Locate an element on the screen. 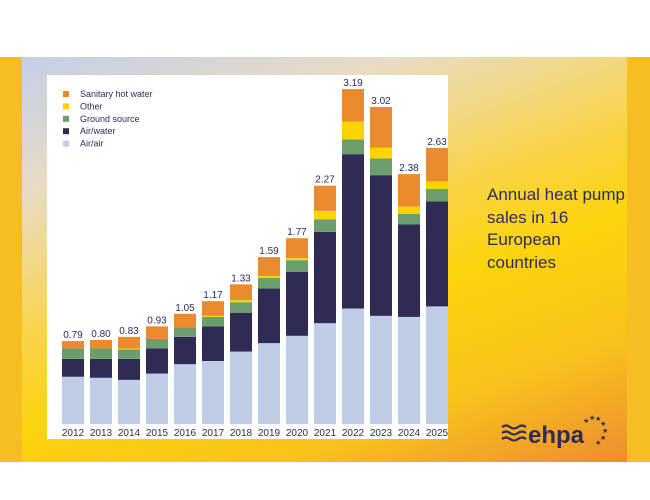 The height and width of the screenshot is (500, 650). x-tick-label: 2024 is located at coordinates (409, 433).